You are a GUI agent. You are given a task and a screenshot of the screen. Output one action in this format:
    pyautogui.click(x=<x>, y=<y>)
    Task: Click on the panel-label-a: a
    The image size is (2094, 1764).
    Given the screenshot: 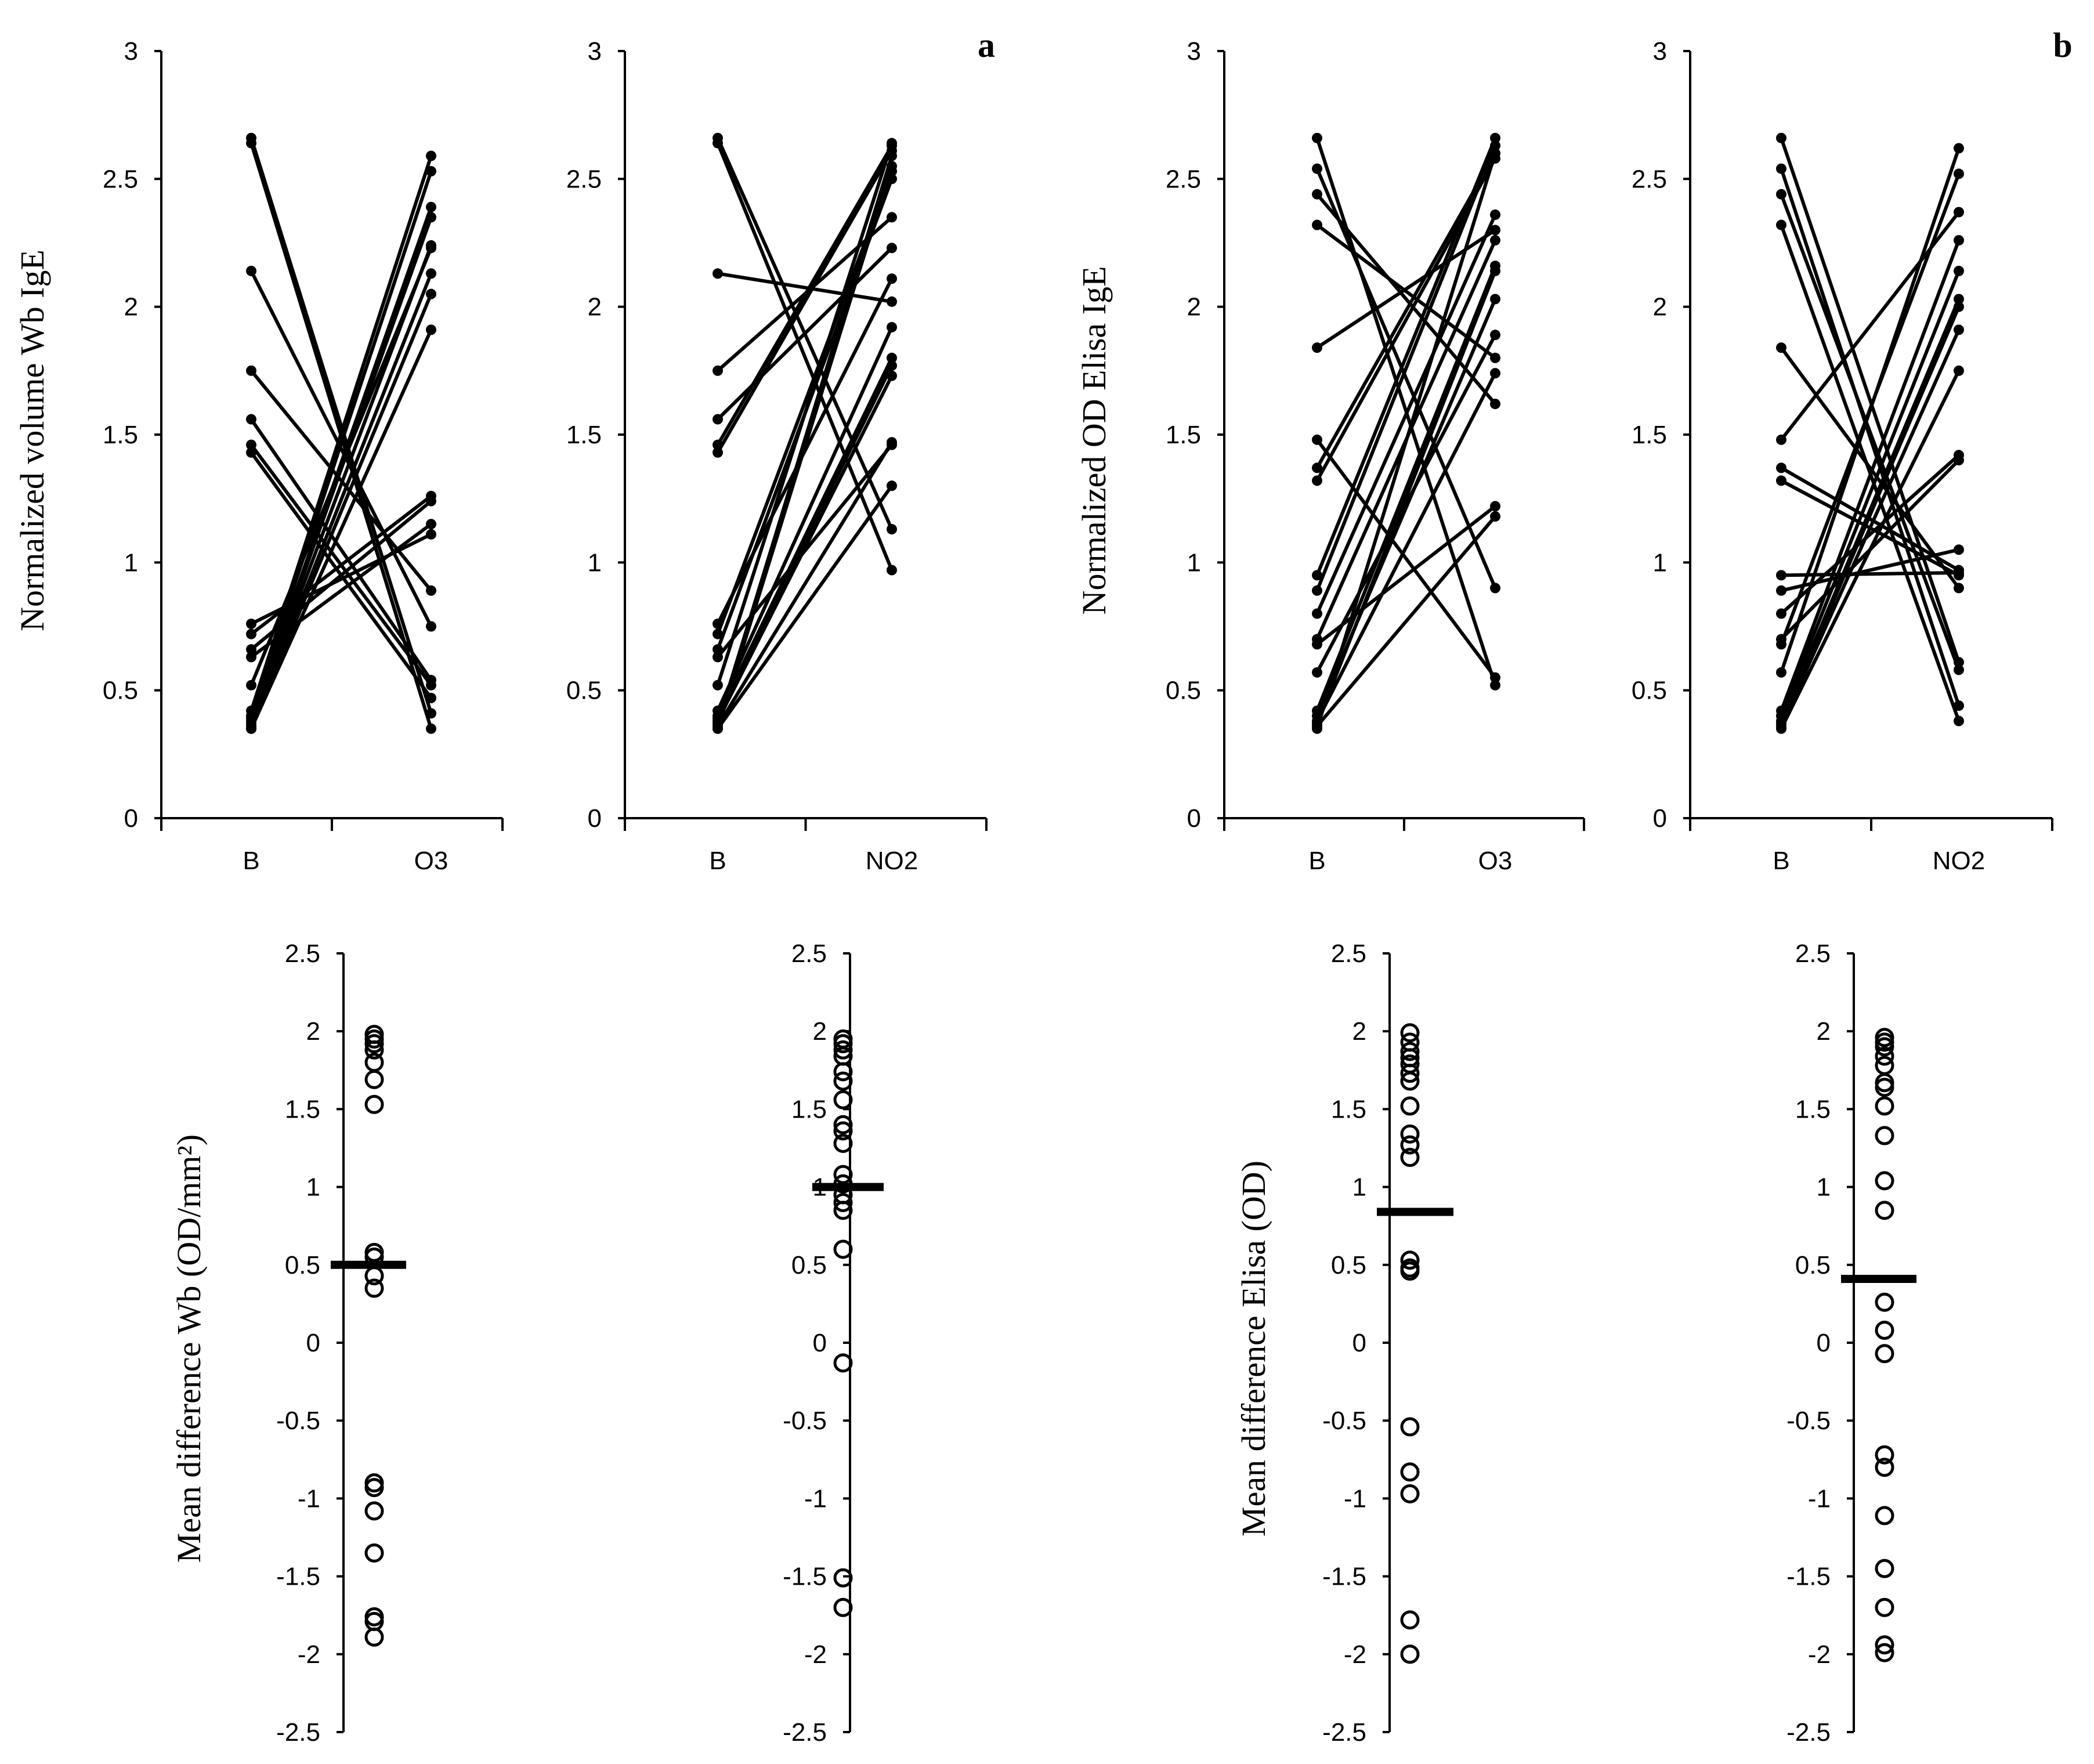 What is the action you would take?
    pyautogui.click(x=986, y=45)
    